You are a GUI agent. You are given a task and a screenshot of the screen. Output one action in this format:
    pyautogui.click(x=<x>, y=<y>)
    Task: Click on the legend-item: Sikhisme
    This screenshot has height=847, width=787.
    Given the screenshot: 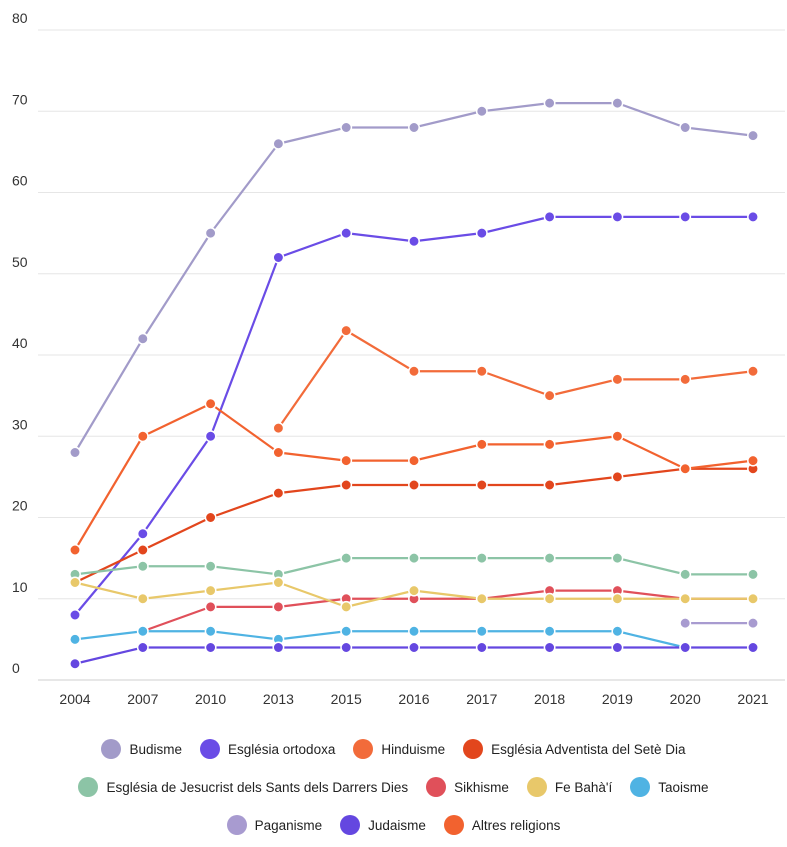 What is the action you would take?
    pyautogui.click(x=467, y=787)
    